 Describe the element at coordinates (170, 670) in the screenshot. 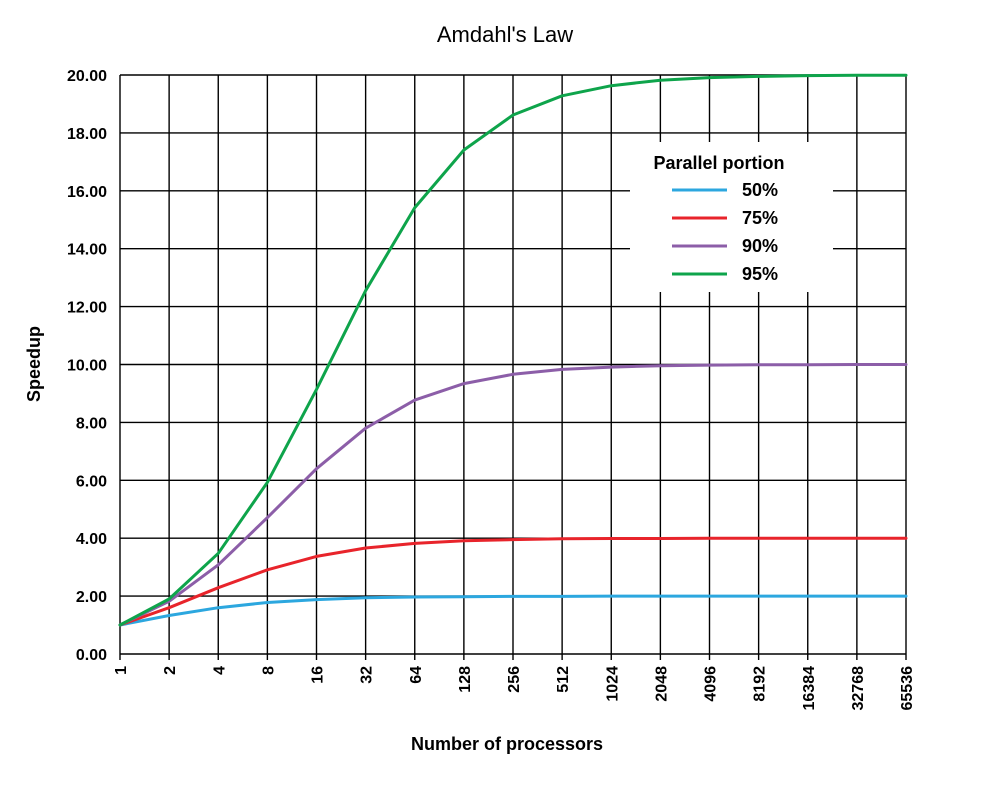

I see `x-tick-label: 2` at that location.